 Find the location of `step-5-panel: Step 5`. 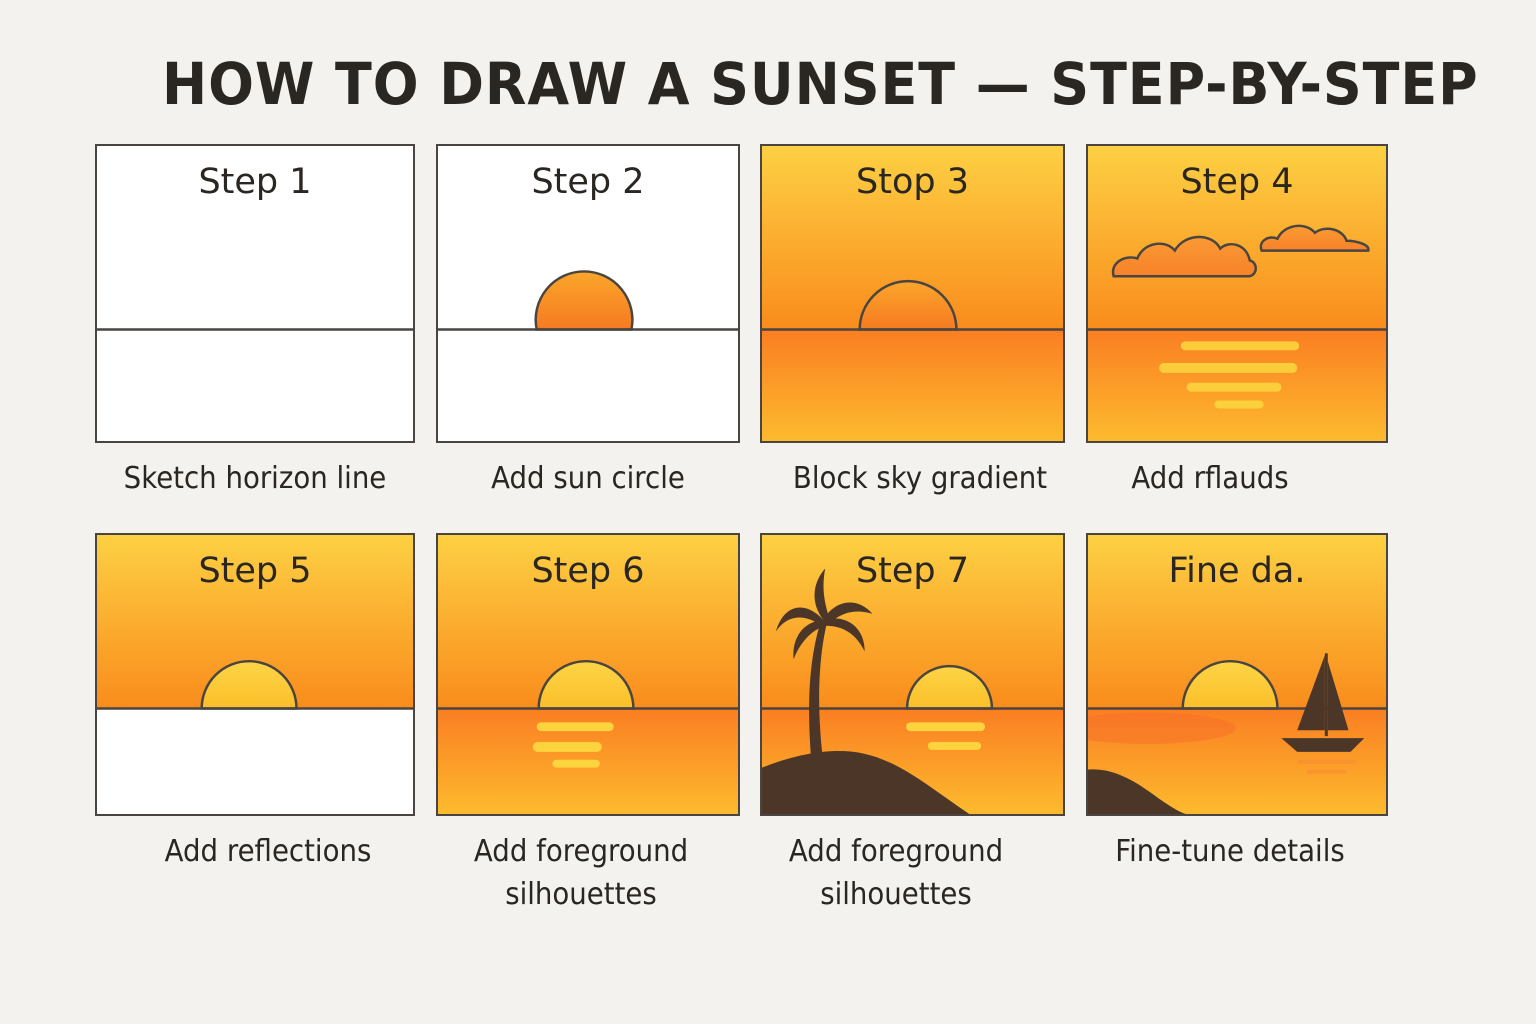

step-5-panel: Step 5 is located at coordinates (255, 674).